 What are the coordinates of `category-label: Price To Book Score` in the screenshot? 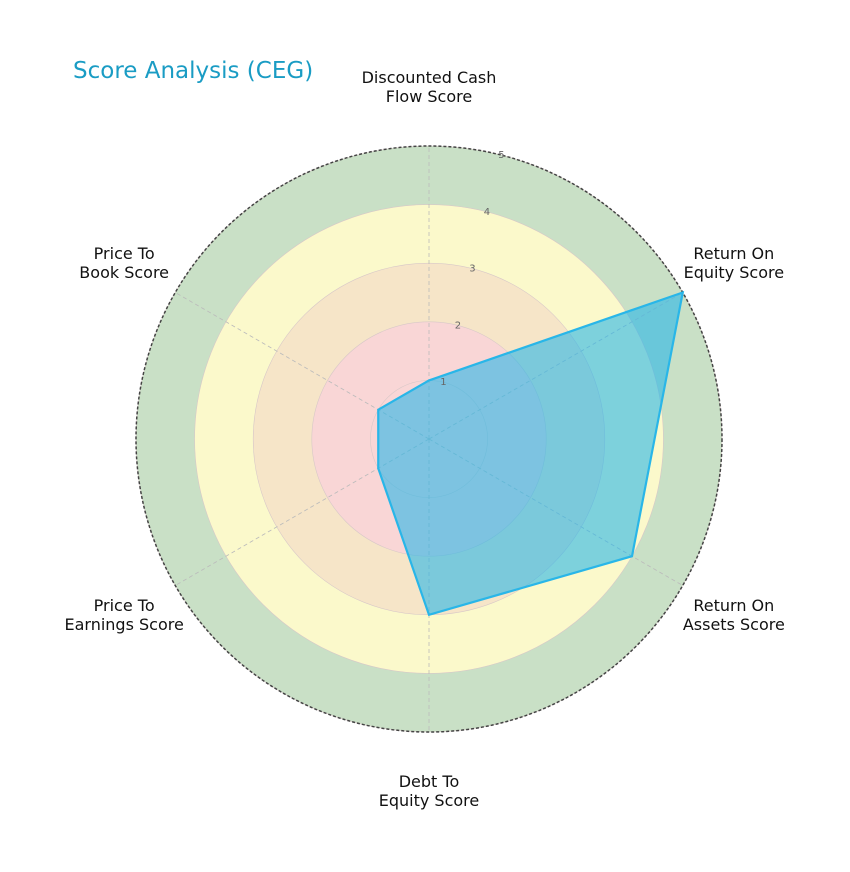 It's located at (124, 263).